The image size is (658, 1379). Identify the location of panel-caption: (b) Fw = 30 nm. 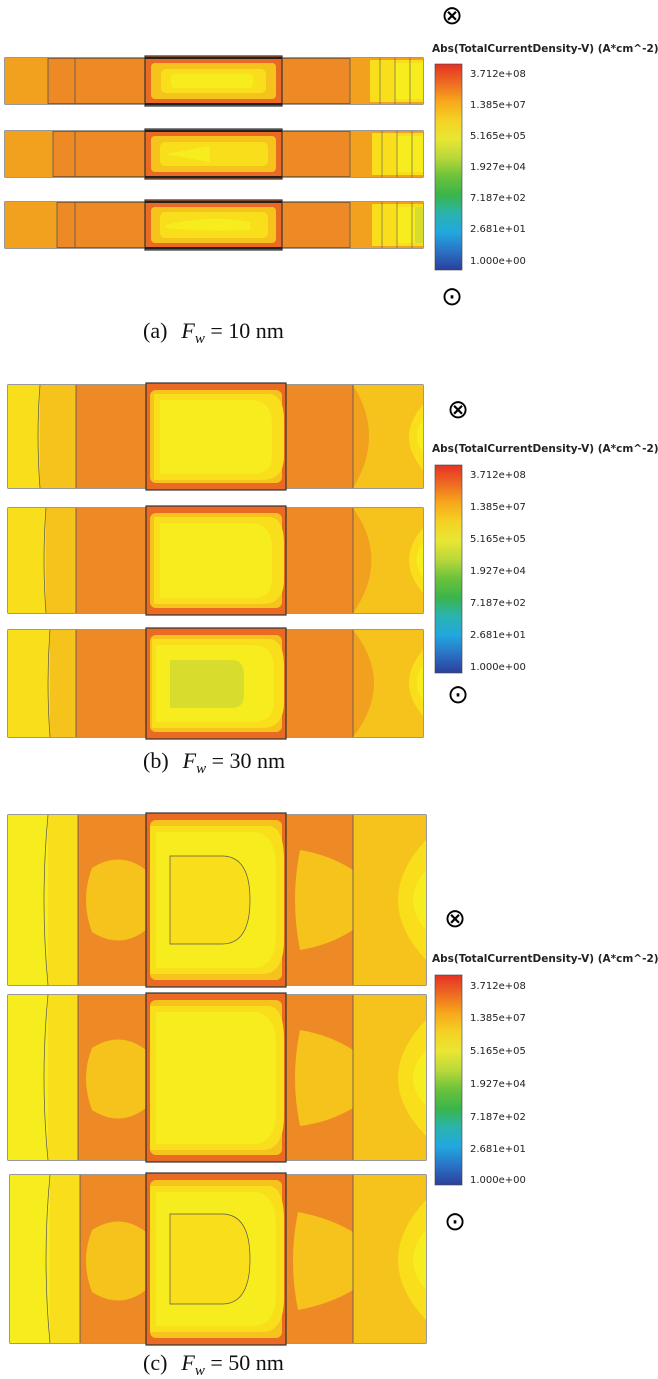
(214, 762).